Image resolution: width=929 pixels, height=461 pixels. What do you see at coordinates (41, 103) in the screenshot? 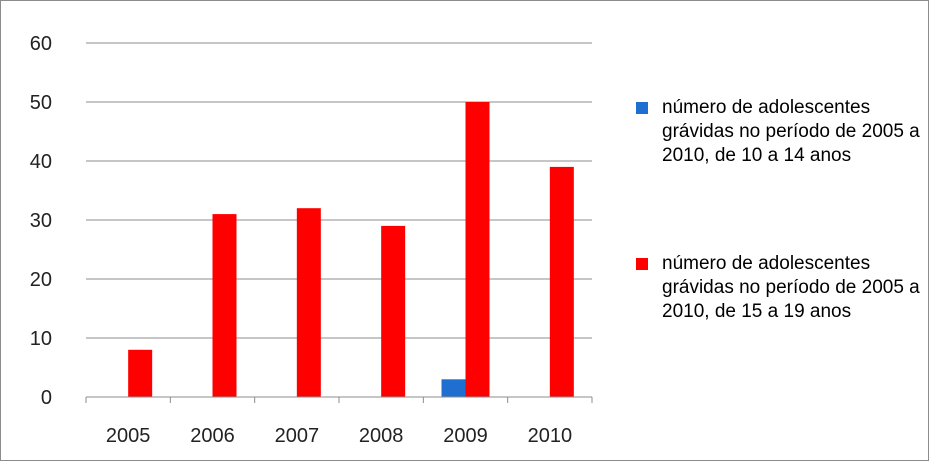
I see `y-tick-label: 50` at bounding box center [41, 103].